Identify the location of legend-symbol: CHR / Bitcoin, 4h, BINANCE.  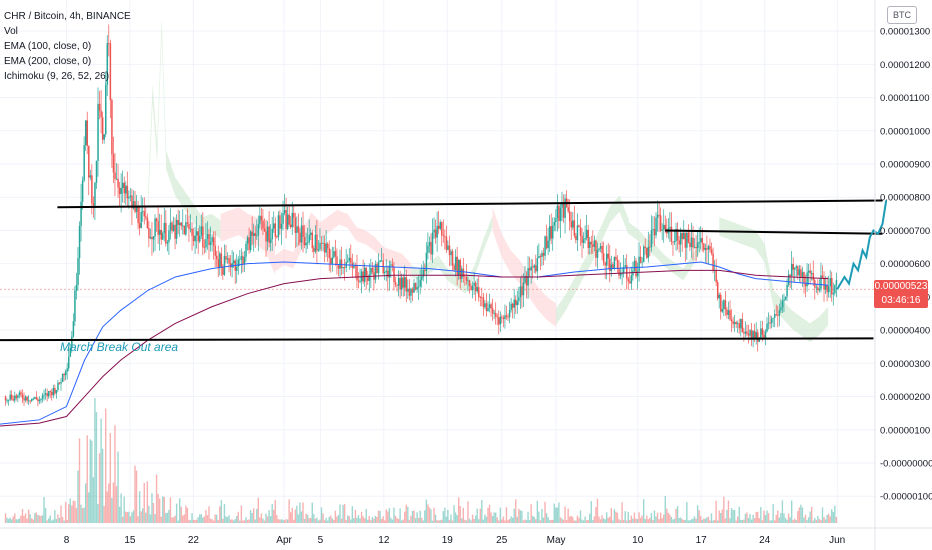
(67, 16).